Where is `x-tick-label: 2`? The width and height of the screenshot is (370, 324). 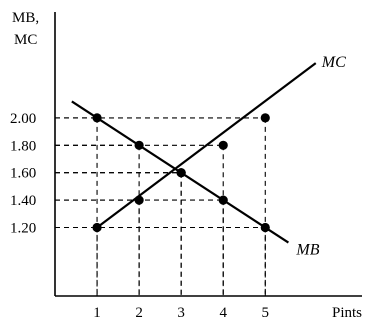 x-tick-label: 2 is located at coordinates (139, 313).